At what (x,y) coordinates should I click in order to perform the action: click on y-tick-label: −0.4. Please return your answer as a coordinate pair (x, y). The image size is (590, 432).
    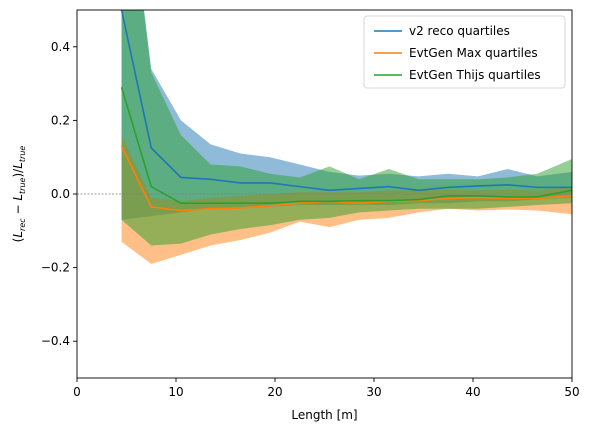
    Looking at the image, I should click on (55, 341).